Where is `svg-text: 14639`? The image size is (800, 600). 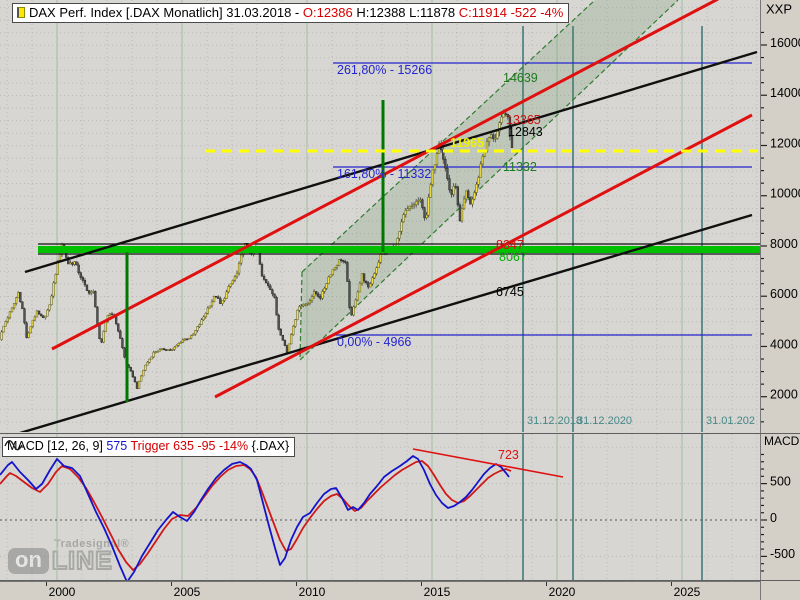
svg-text: 14639 is located at coordinates (520, 78).